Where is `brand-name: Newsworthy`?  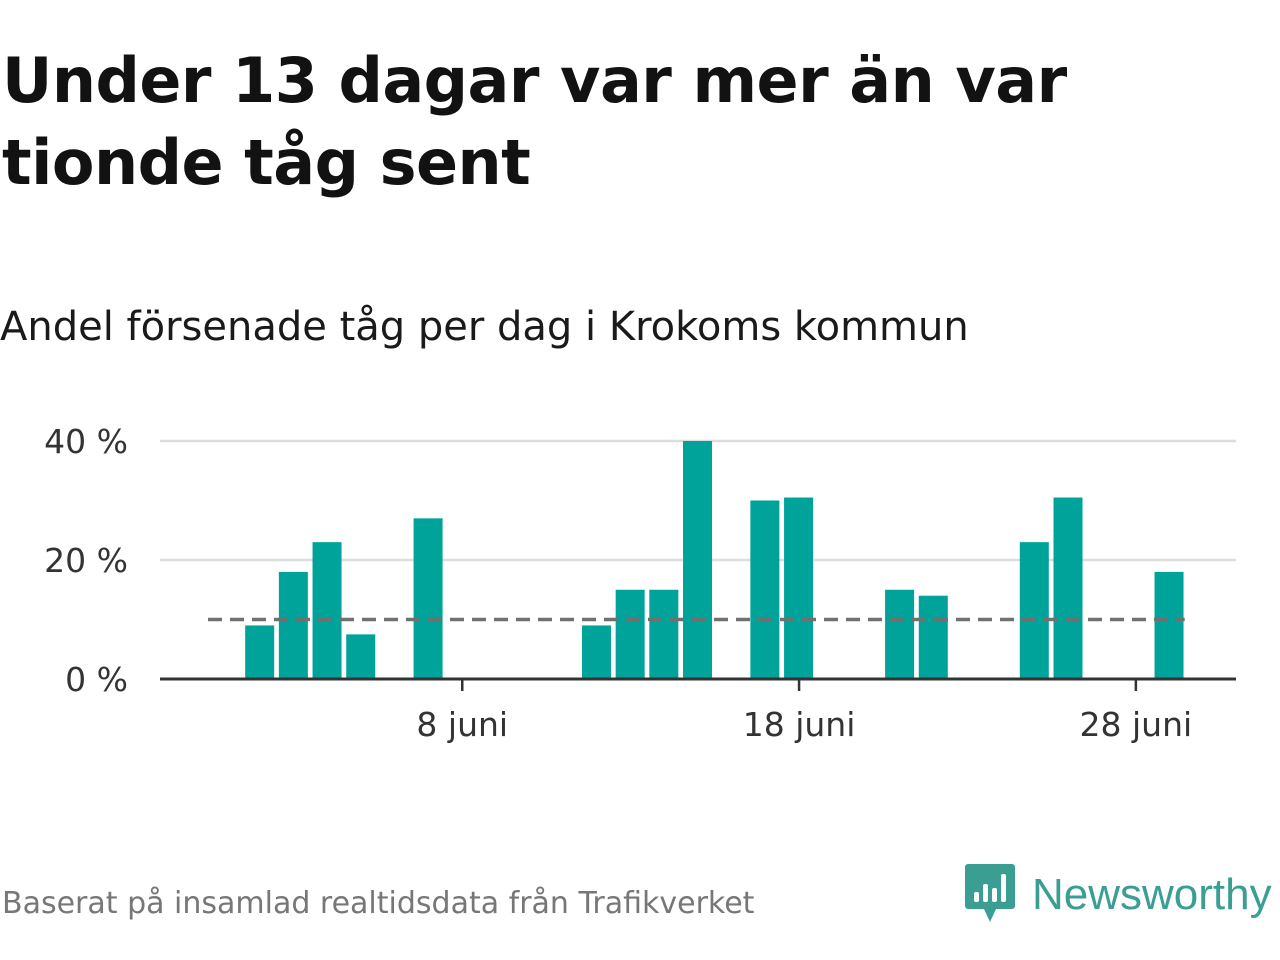 brand-name: Newsworthy is located at coordinates (1152, 894).